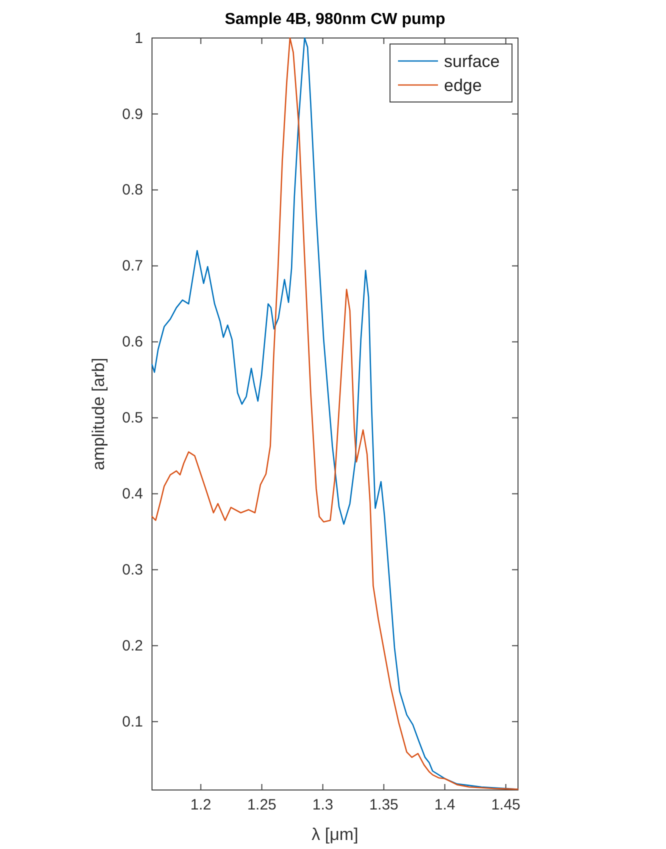 This screenshot has height=849, width=666. Describe the element at coordinates (98, 414) in the screenshot. I see `y-axis-title: amplitude [arb]` at that location.